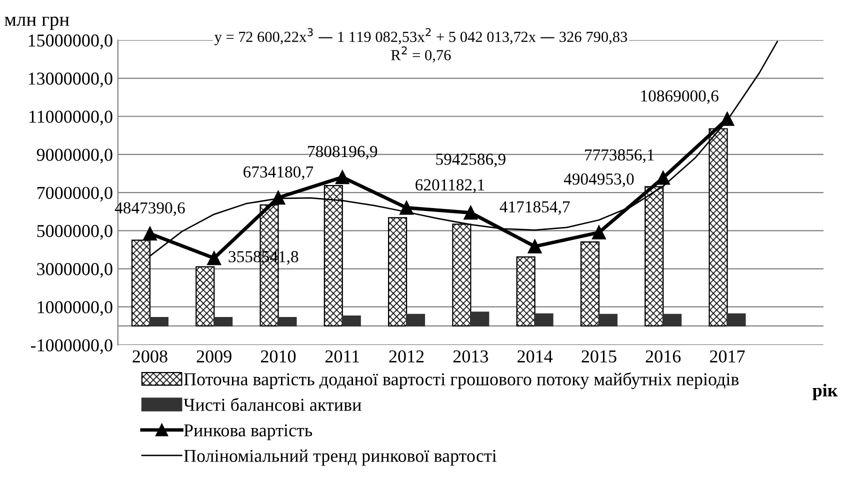  What do you see at coordinates (825, 392) in the screenshot?
I see `x-axis-title: рік` at bounding box center [825, 392].